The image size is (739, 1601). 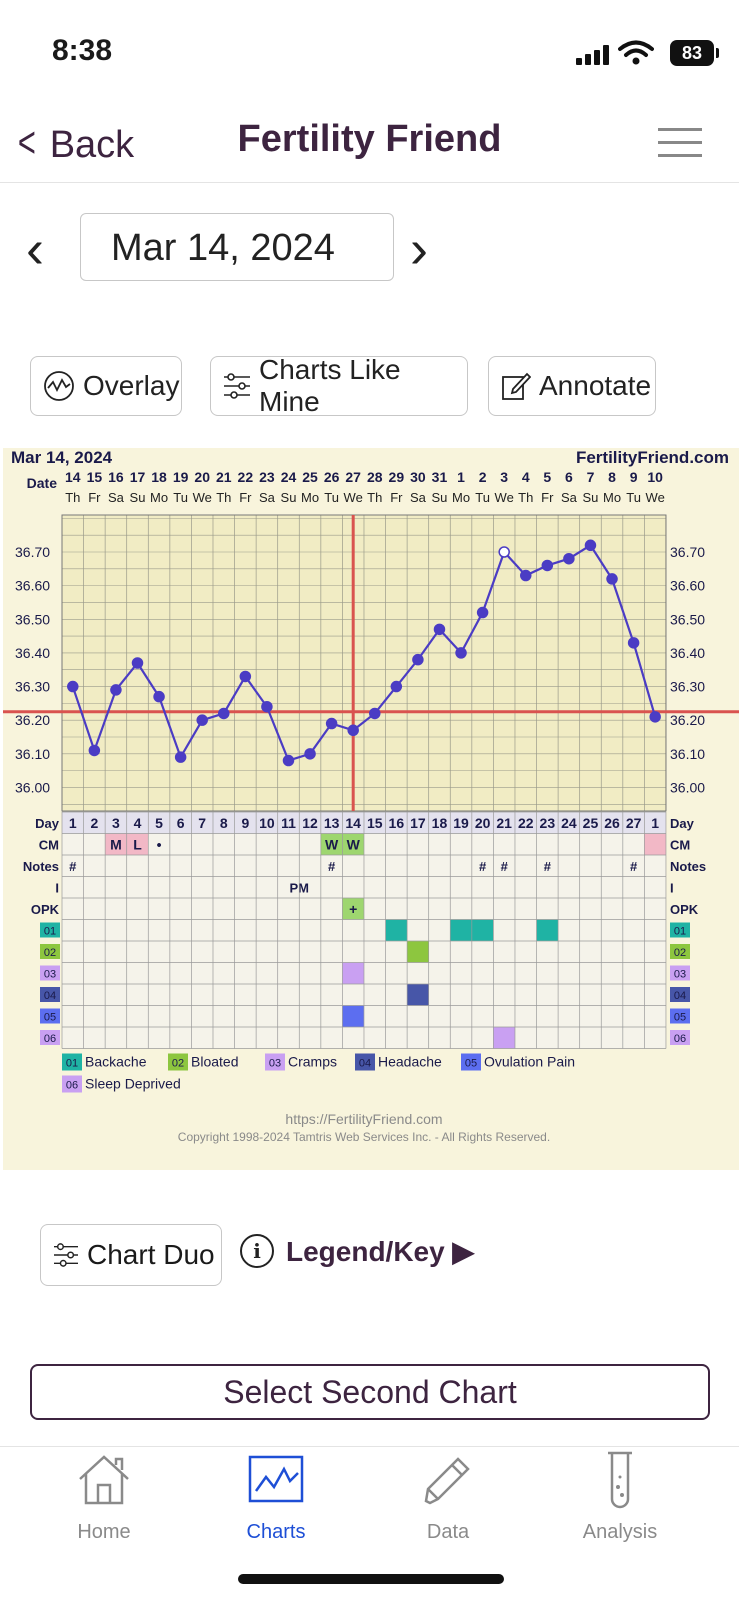 I want to click on symptom-code-label: 02, so click(x=50, y=953).